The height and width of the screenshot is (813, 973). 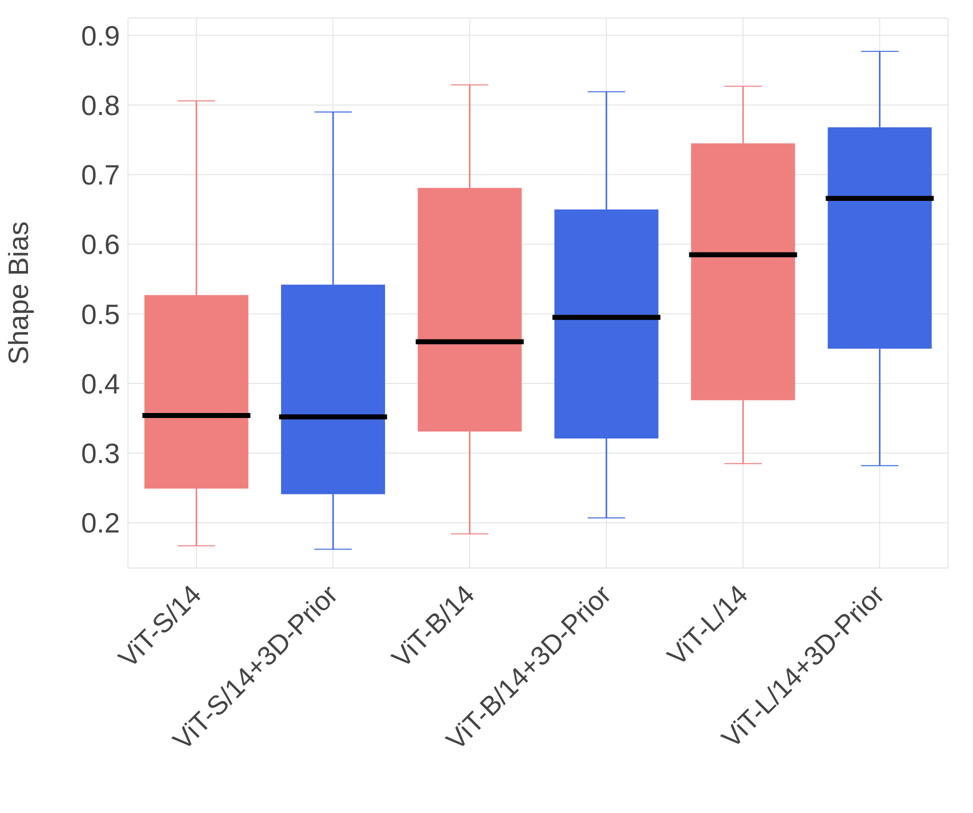 I want to click on y-tick-label: 0.5, so click(x=100, y=314).